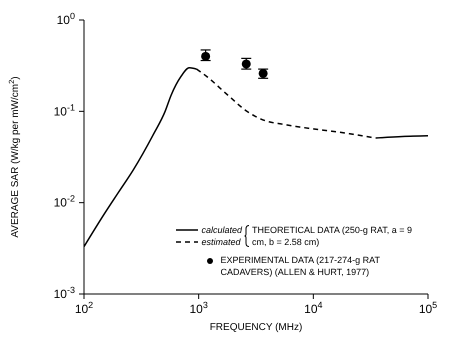 This screenshot has width=450, height=346. I want to click on annotation: THEORETICAL DATA (250-g RAT, a = 9 cm, b = 2.58 cm), so click(332, 236).